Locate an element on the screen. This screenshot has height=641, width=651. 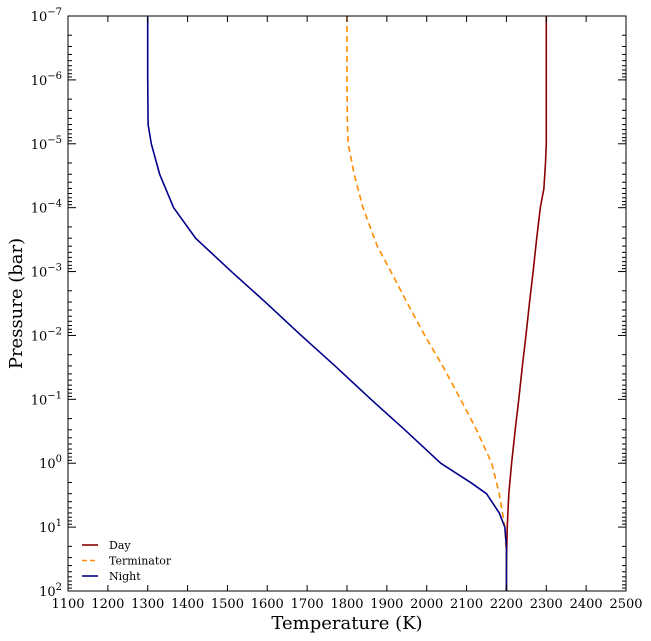
y-tick-label: 10⁻² is located at coordinates (46, 335).